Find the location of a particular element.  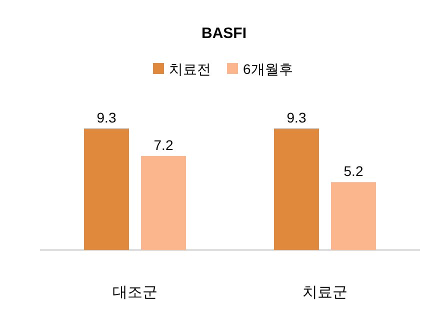

legend-label: 6개월후 is located at coordinates (268, 69).